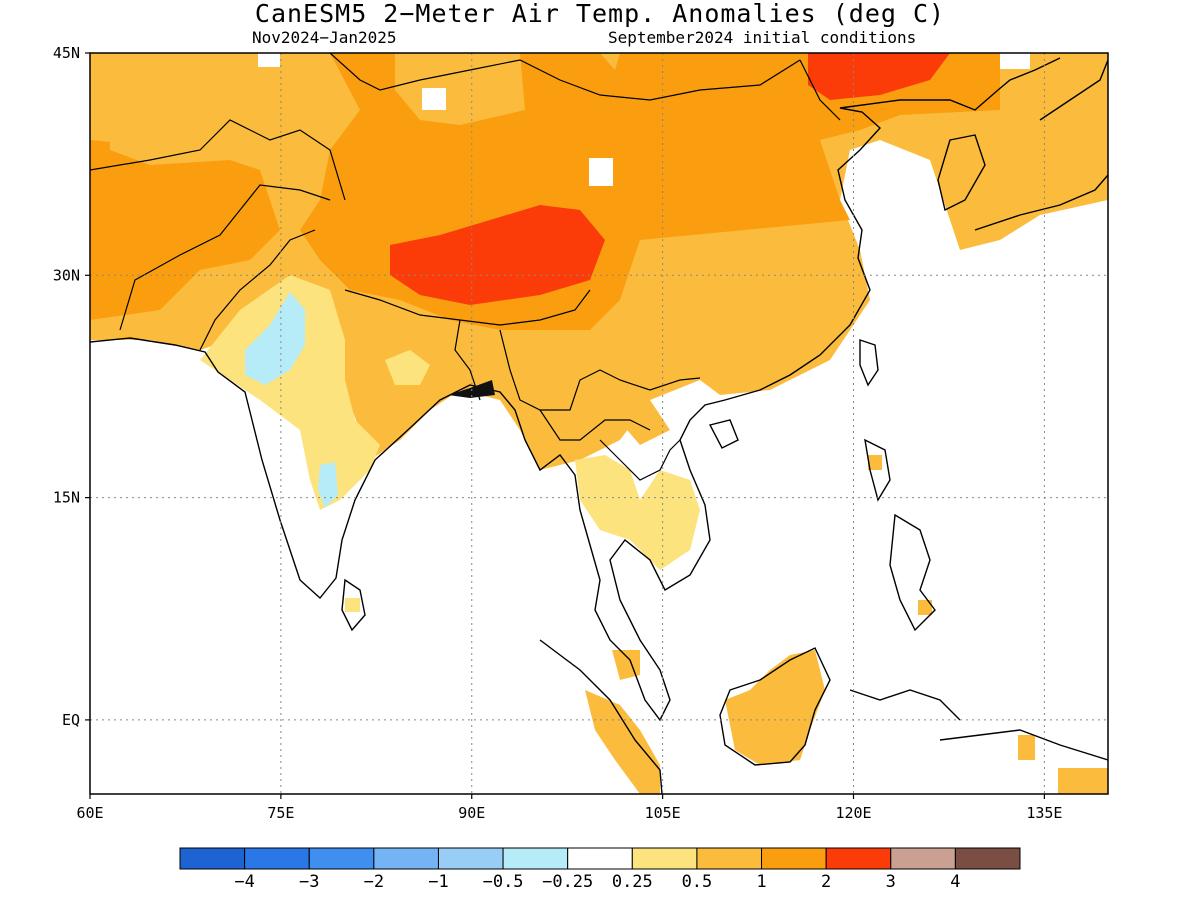  What do you see at coordinates (280, 813) in the screenshot?
I see `lon-tick-label: 75E` at bounding box center [280, 813].